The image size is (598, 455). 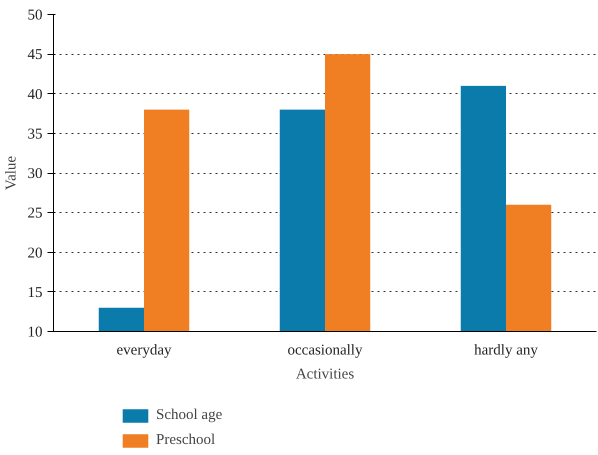 What do you see at coordinates (35, 253) in the screenshot?
I see `y-tick-label: 20` at bounding box center [35, 253].